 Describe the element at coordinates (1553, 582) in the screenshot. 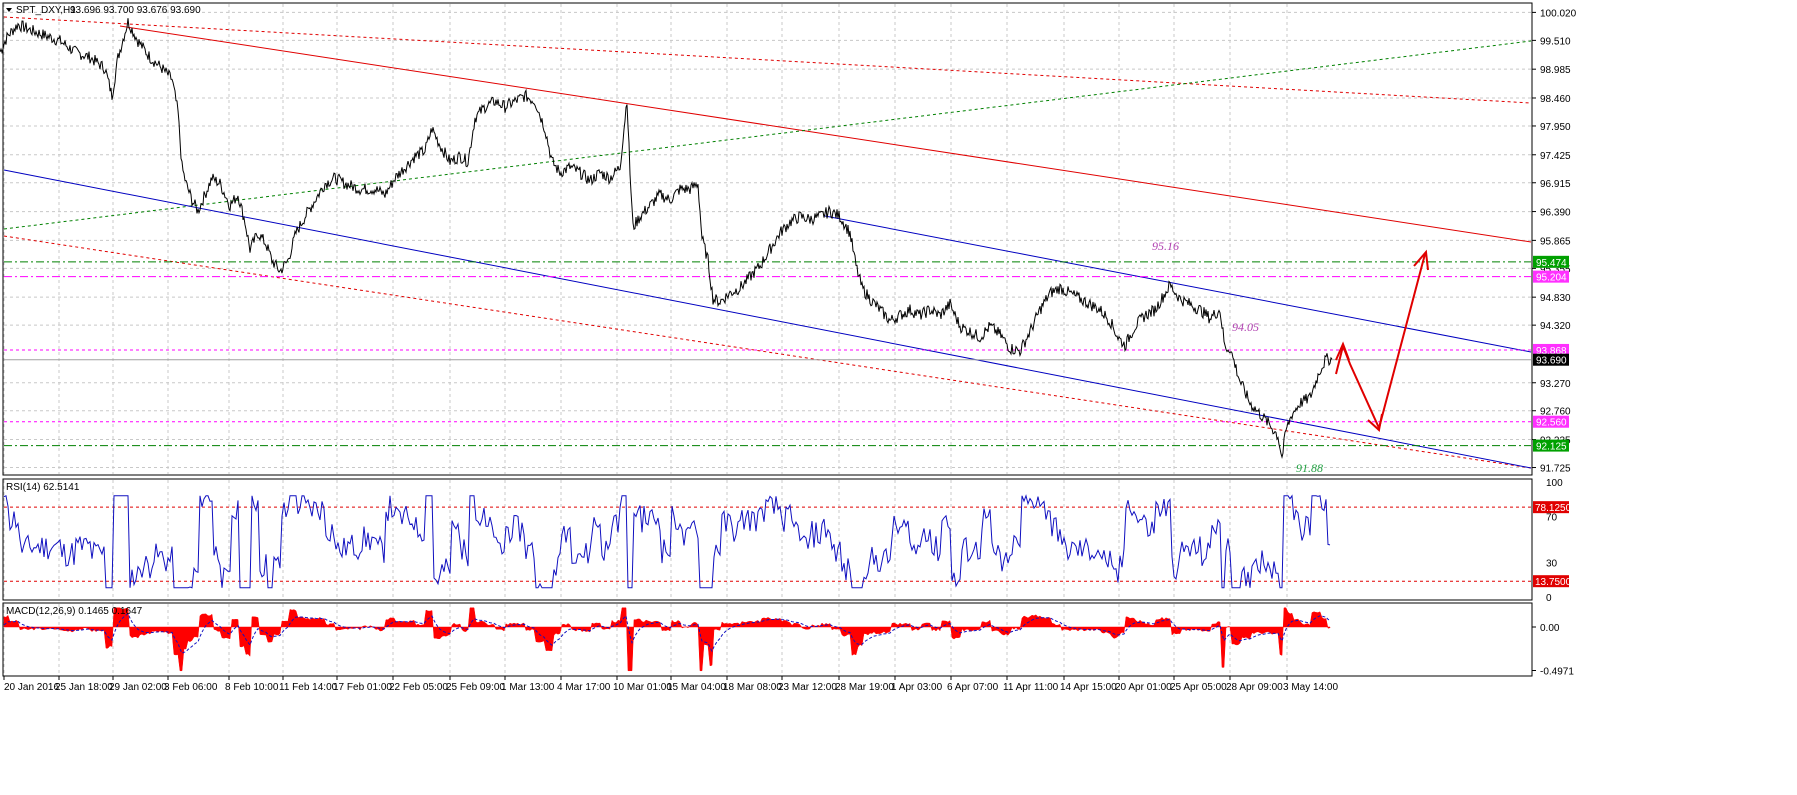

I see `rsi-level-label: 13.7500` at that location.